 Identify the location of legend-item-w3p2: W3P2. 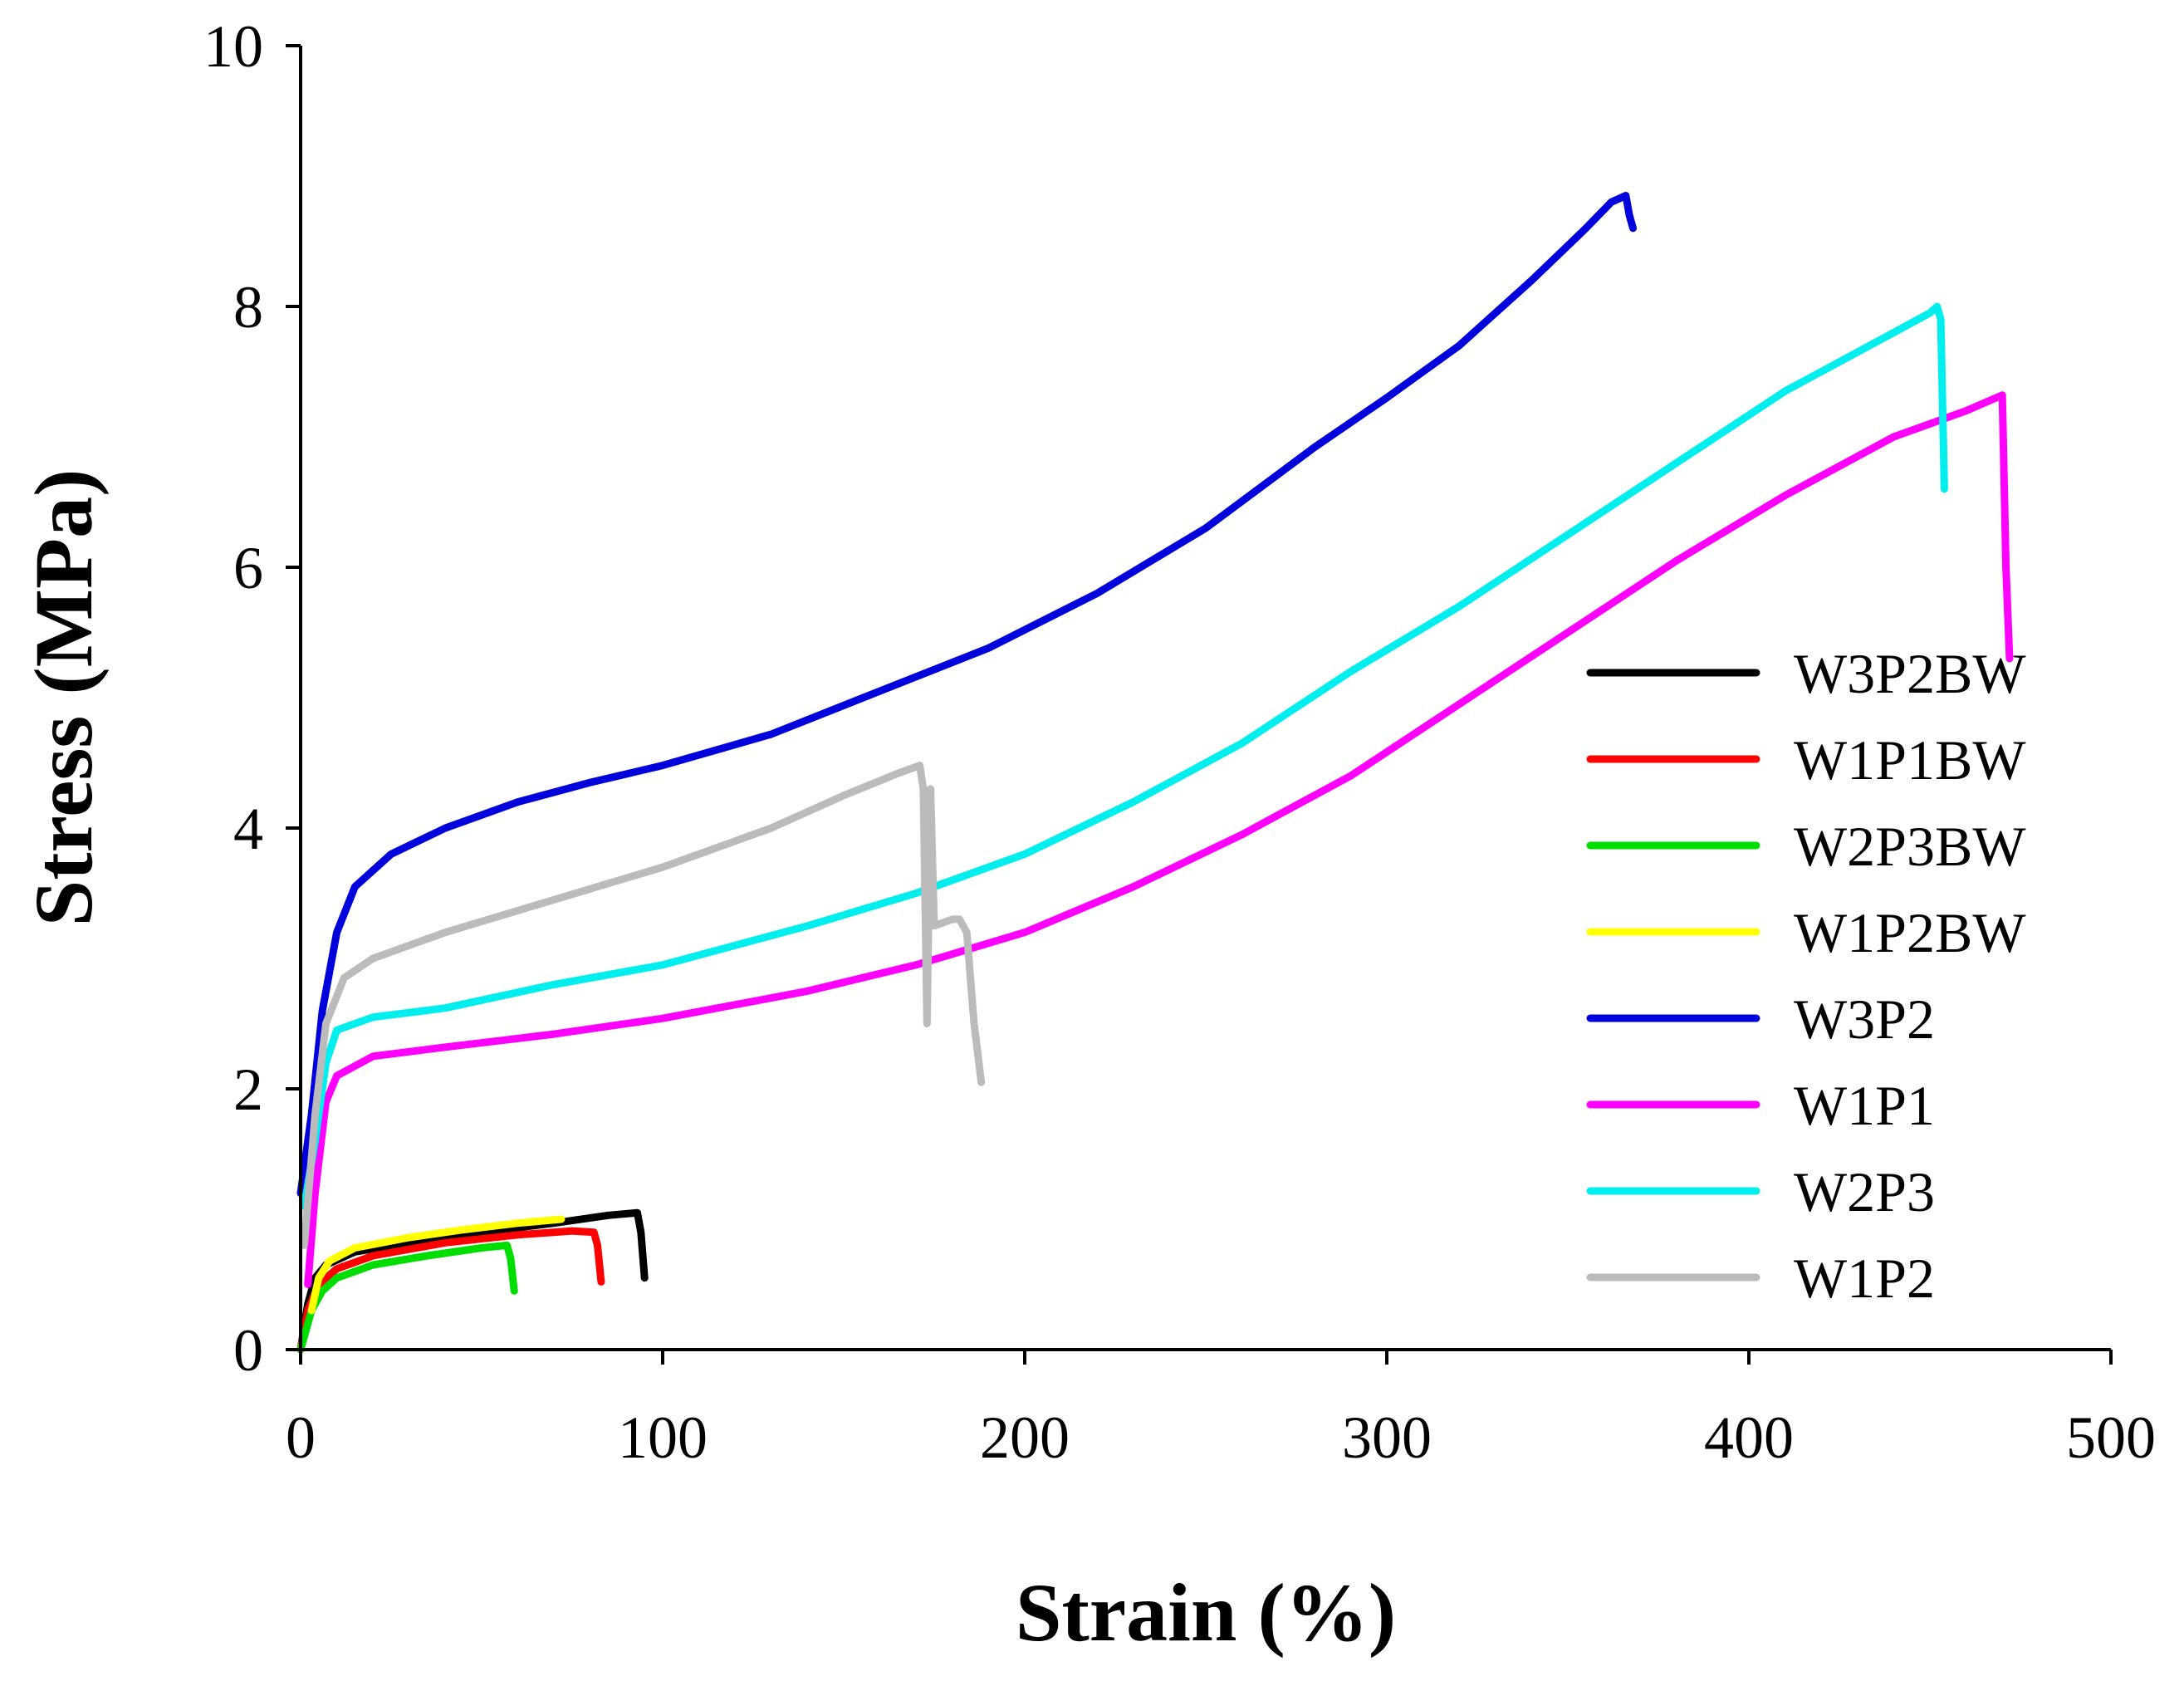
(1760, 1019).